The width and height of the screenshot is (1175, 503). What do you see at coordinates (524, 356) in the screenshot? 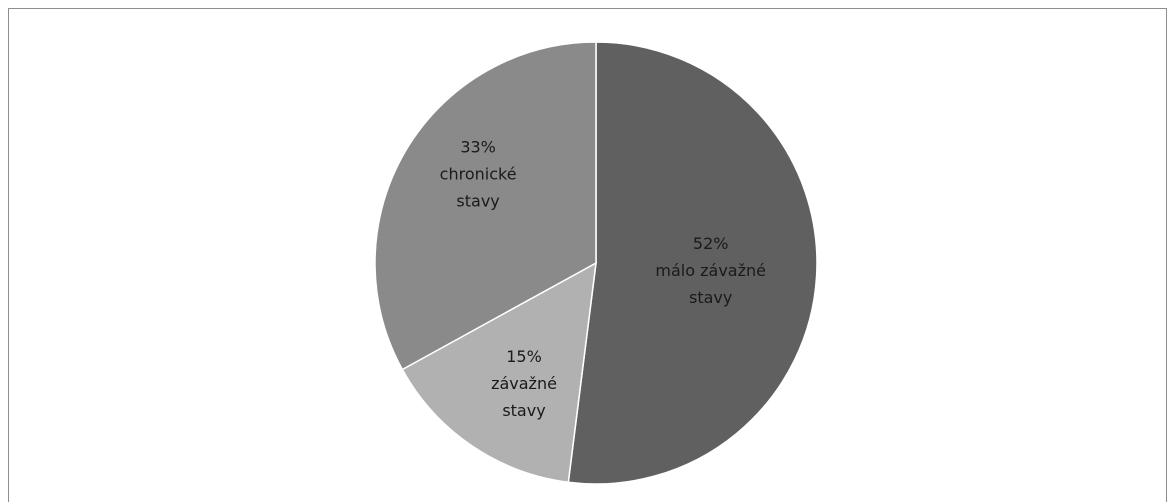
I see `slice-percent-label: 15%` at bounding box center [524, 356].